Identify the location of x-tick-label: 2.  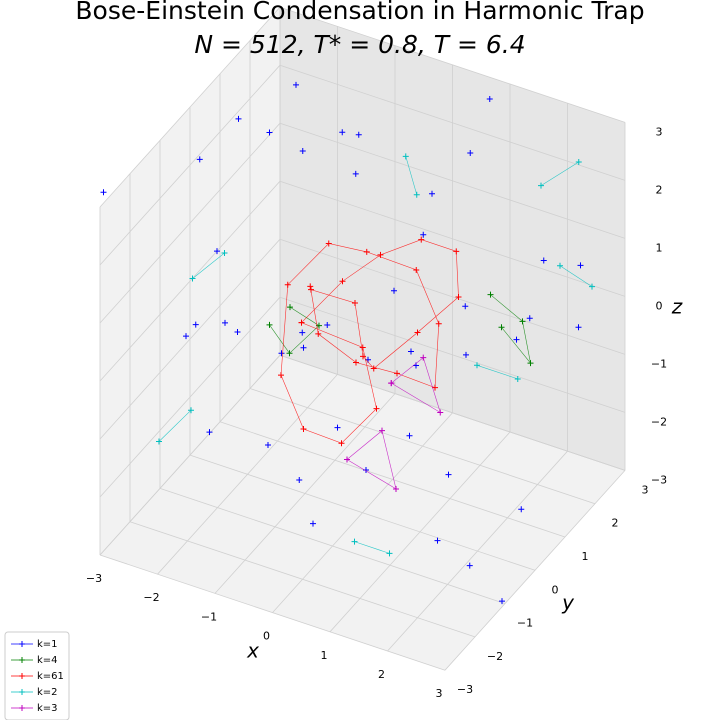
(381, 674).